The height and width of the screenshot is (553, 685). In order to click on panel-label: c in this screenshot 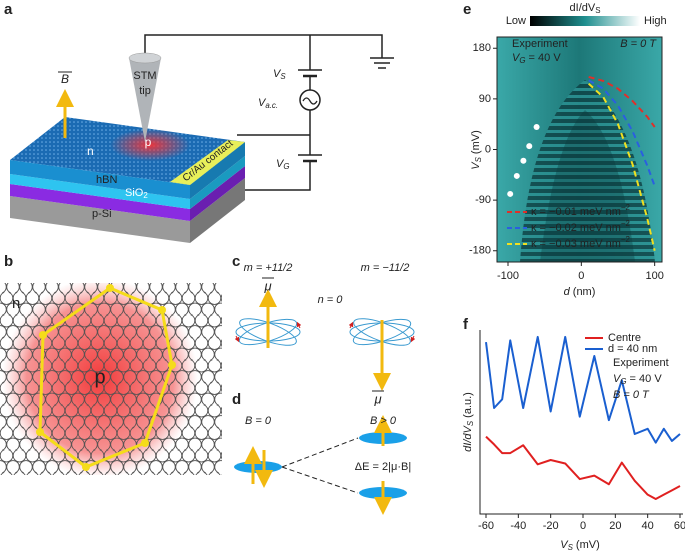, I will do `click(236, 261)`.